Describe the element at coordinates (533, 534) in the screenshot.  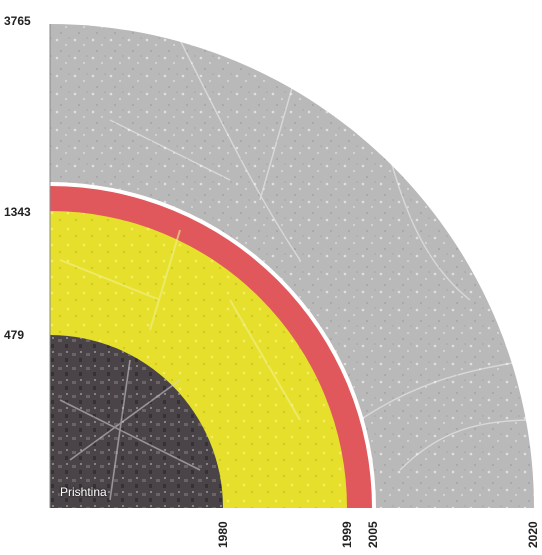
I see `x-label-2020: 2020` at that location.